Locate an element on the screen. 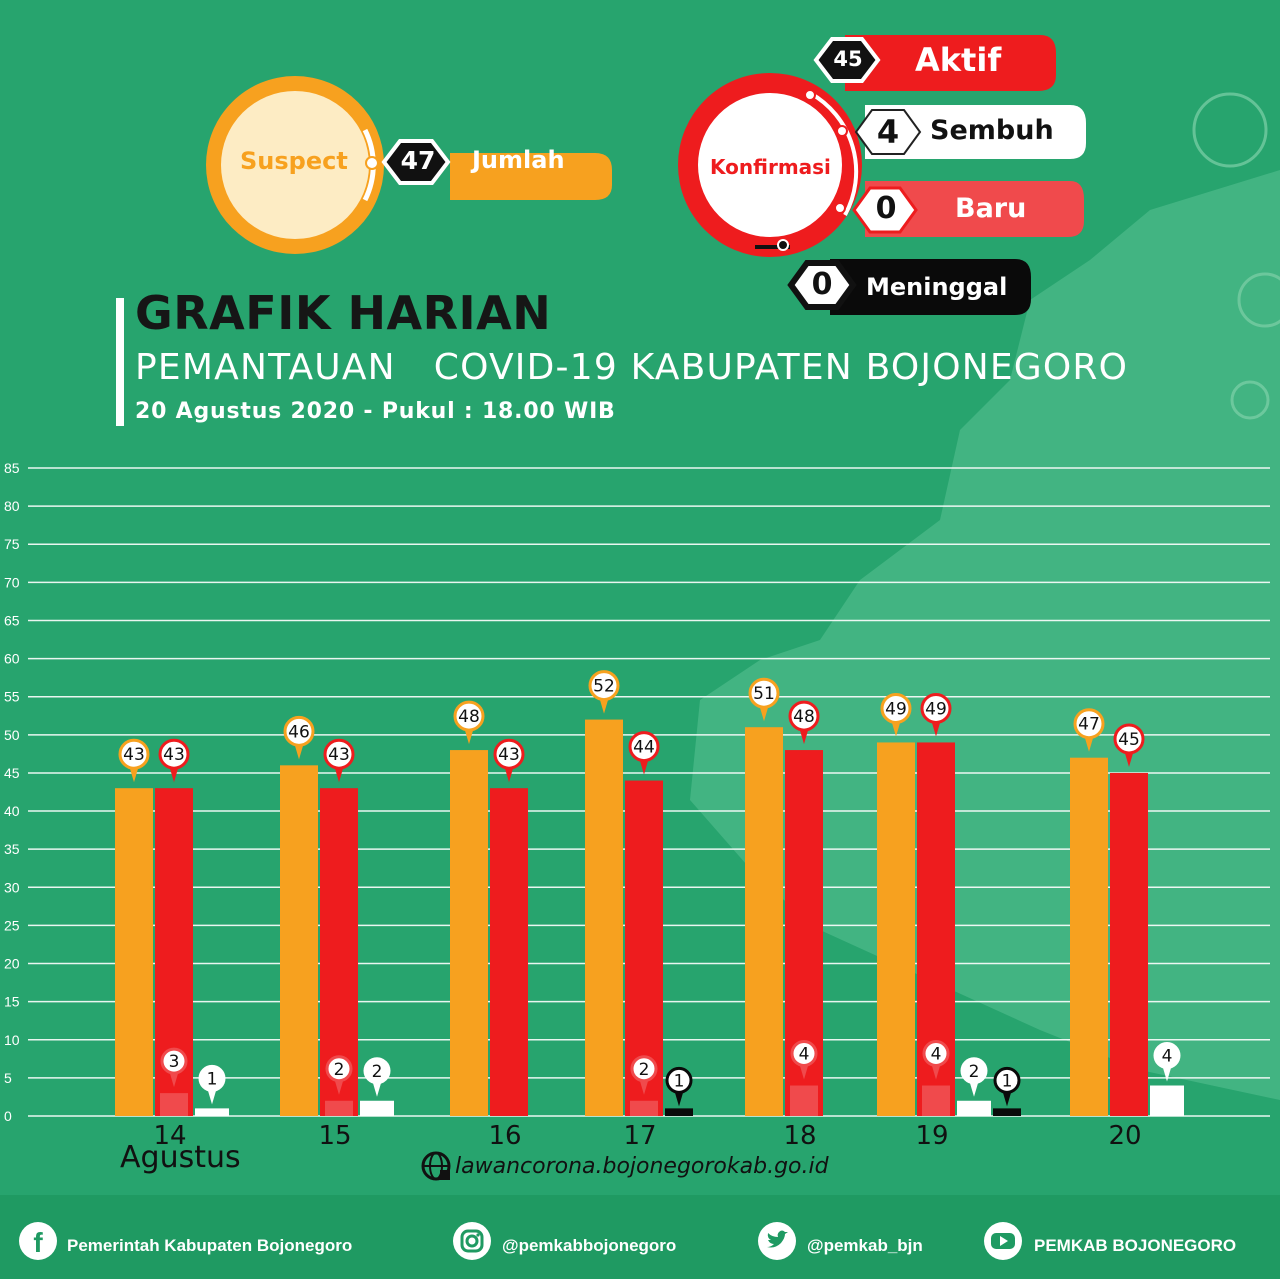 The width and height of the screenshot is (1280, 1279). x-tick-label: 16 is located at coordinates (504, 1135).